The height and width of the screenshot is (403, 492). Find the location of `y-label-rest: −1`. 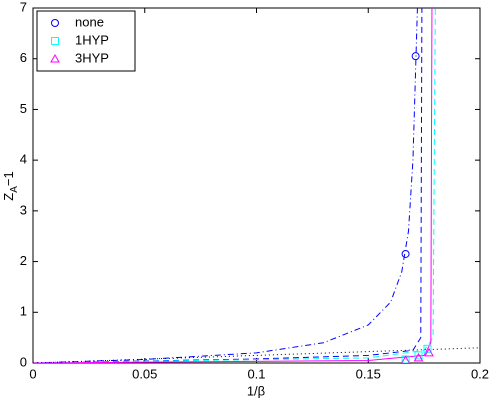

y-label-rest: −1 is located at coordinates (8, 178).